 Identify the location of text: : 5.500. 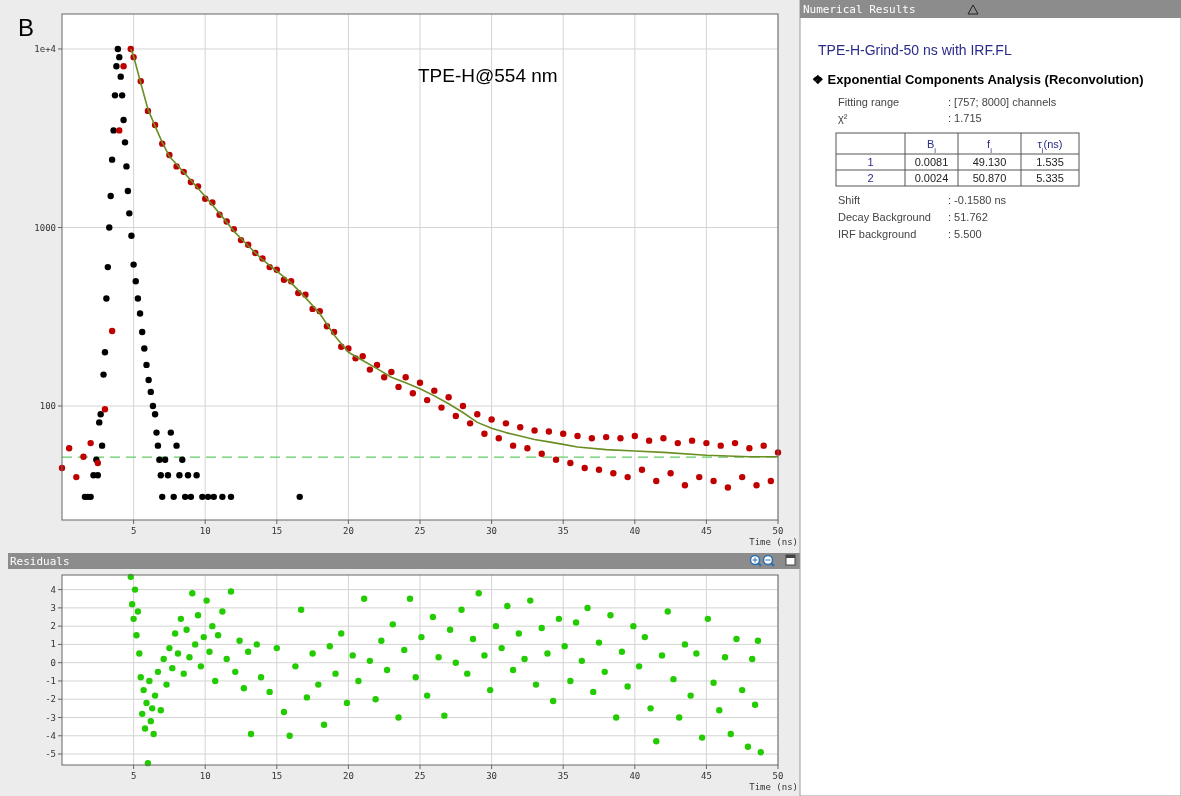
(965, 234).